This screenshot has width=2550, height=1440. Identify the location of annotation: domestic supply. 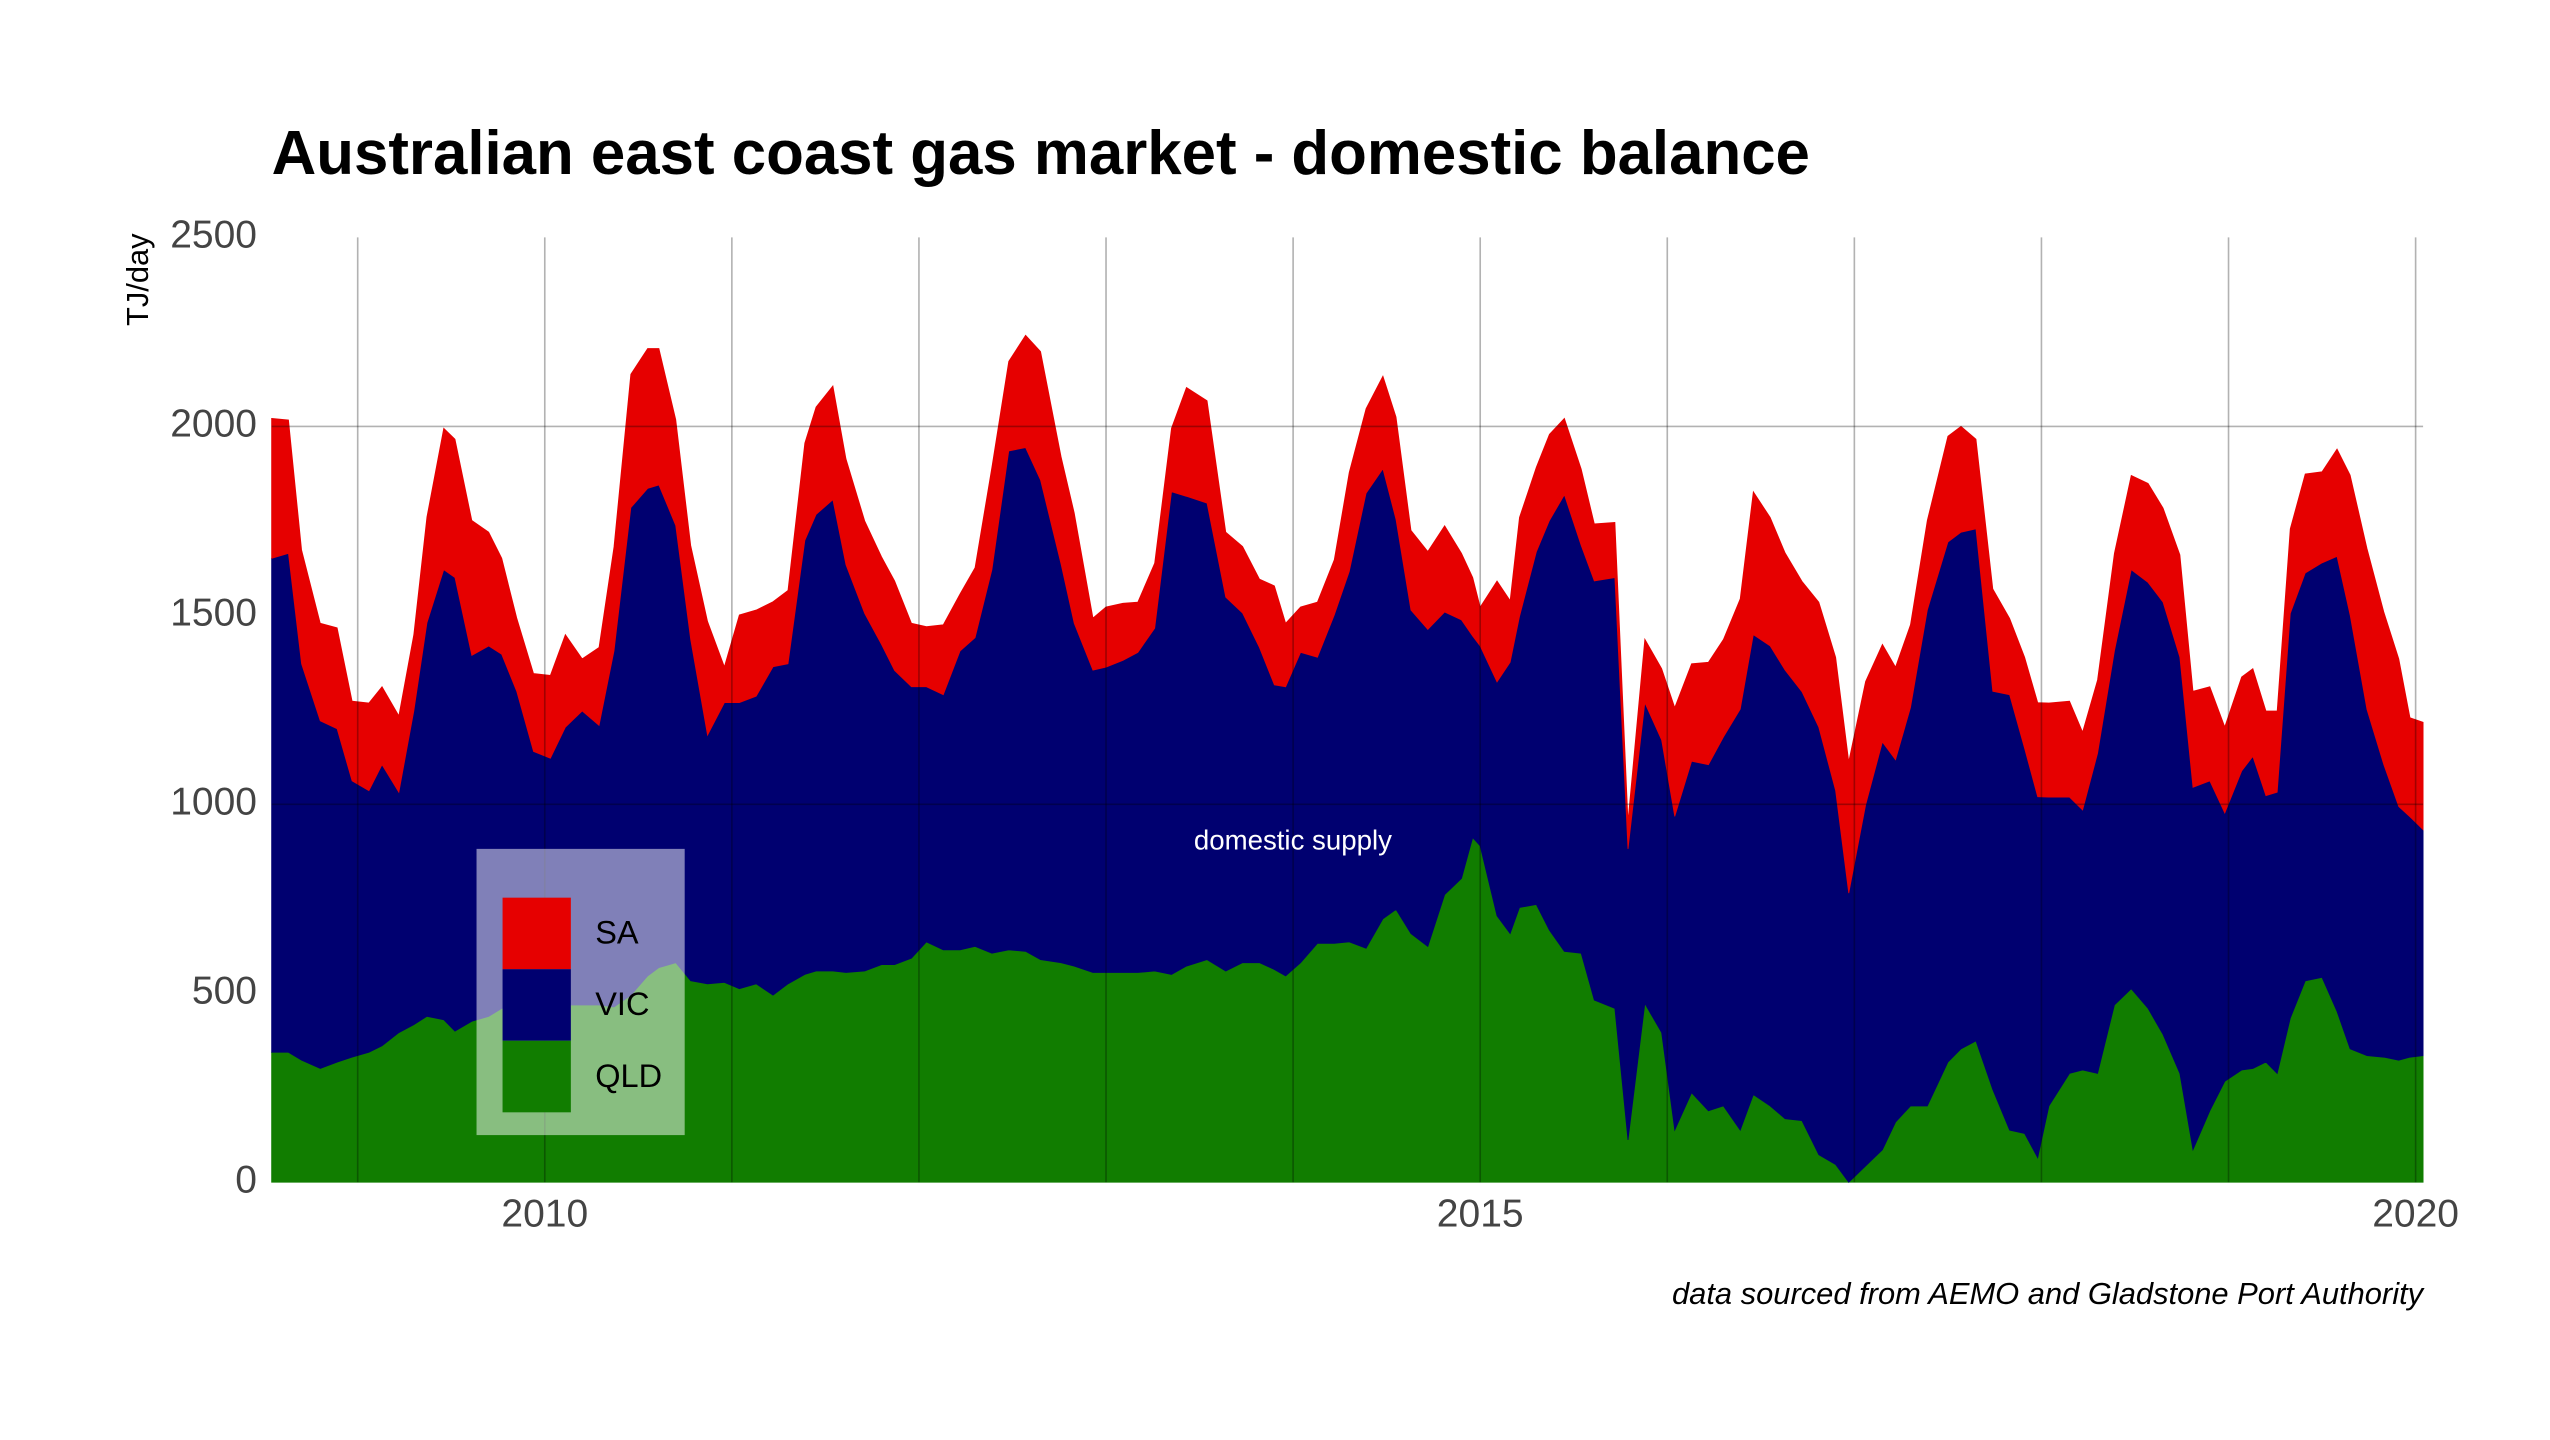
(1293, 840).